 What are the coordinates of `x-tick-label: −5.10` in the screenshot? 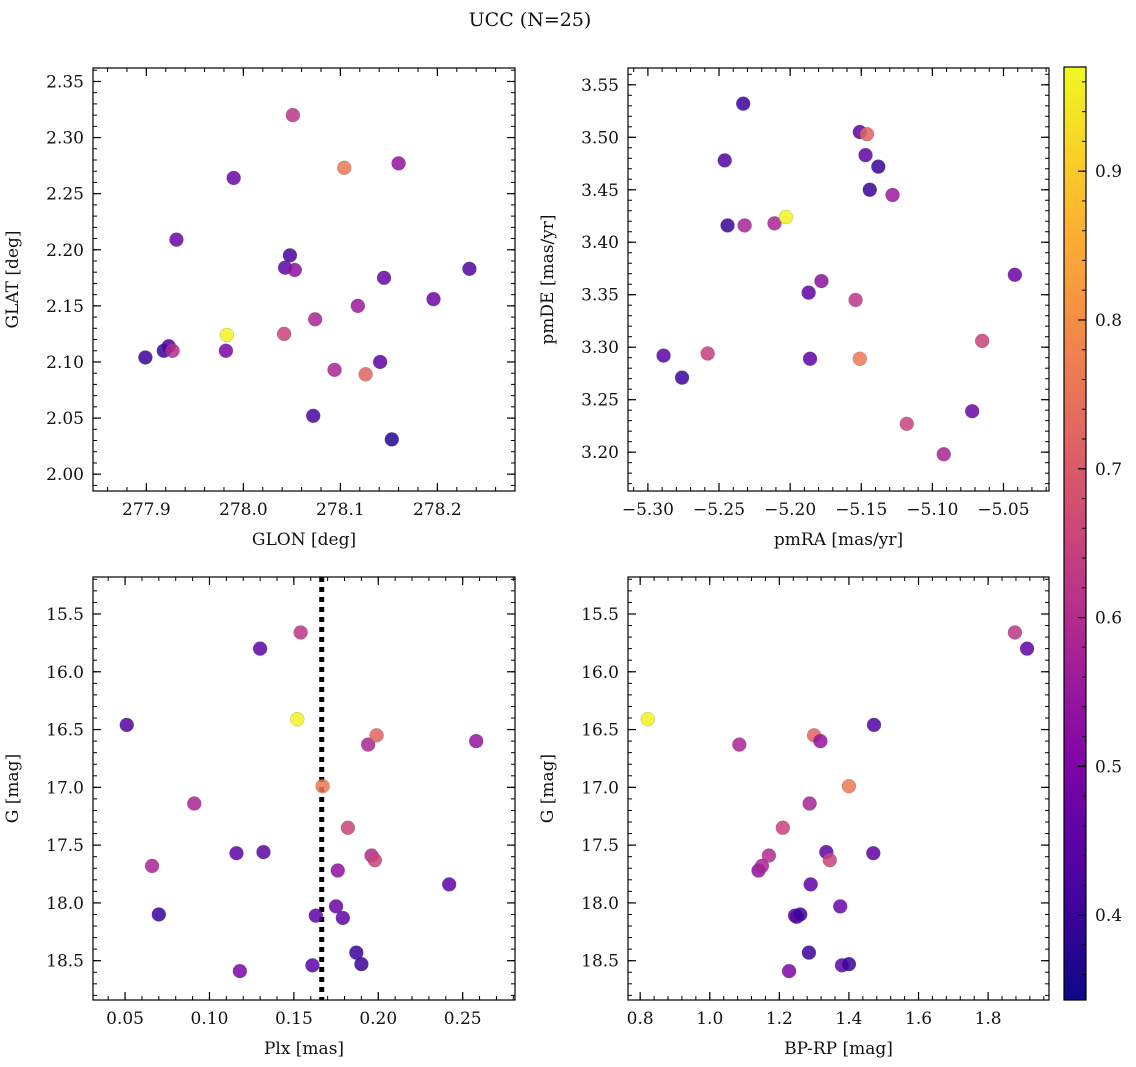 It's located at (932, 510).